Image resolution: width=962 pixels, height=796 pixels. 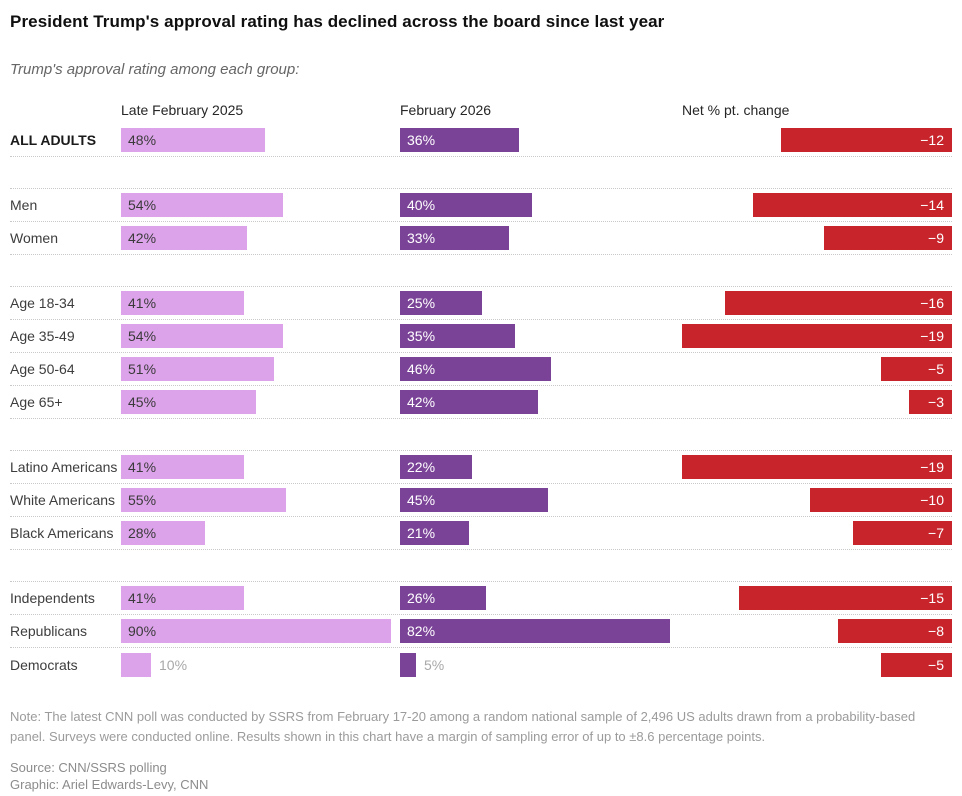 I want to click on chart-row: Men 54% 40% −14, so click(x=481, y=205).